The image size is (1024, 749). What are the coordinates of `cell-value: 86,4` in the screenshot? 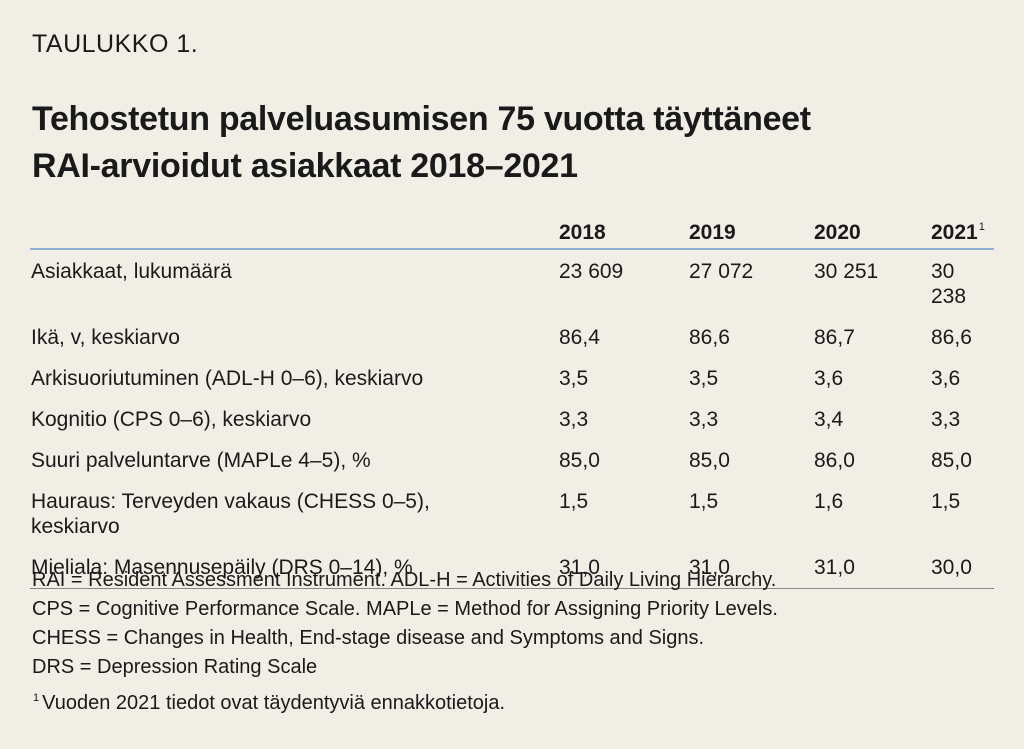 It's located at (579, 337).